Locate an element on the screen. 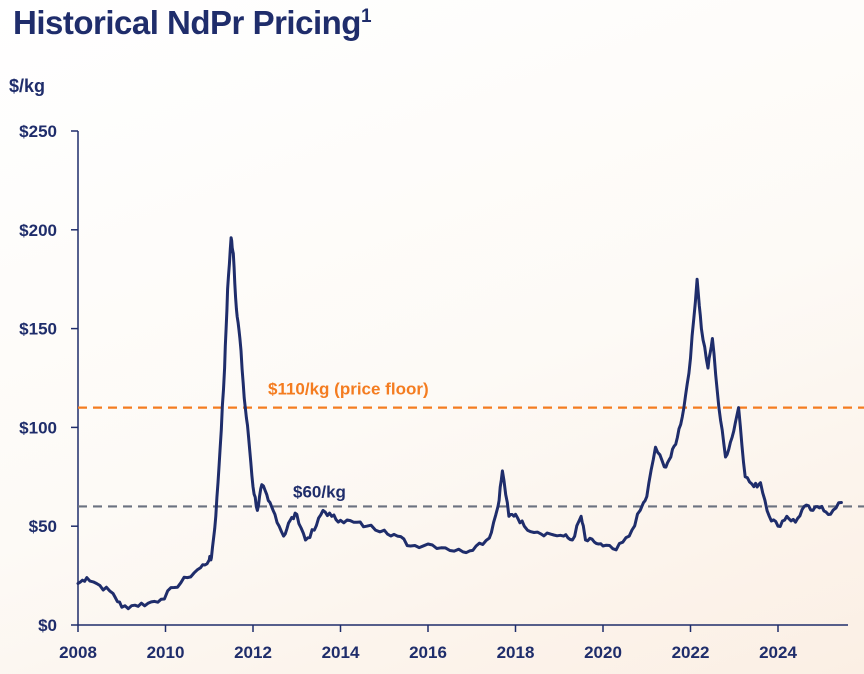 The width and height of the screenshot is (864, 674). chart-title: Historical NdPr Pricing1 is located at coordinates (192, 22).